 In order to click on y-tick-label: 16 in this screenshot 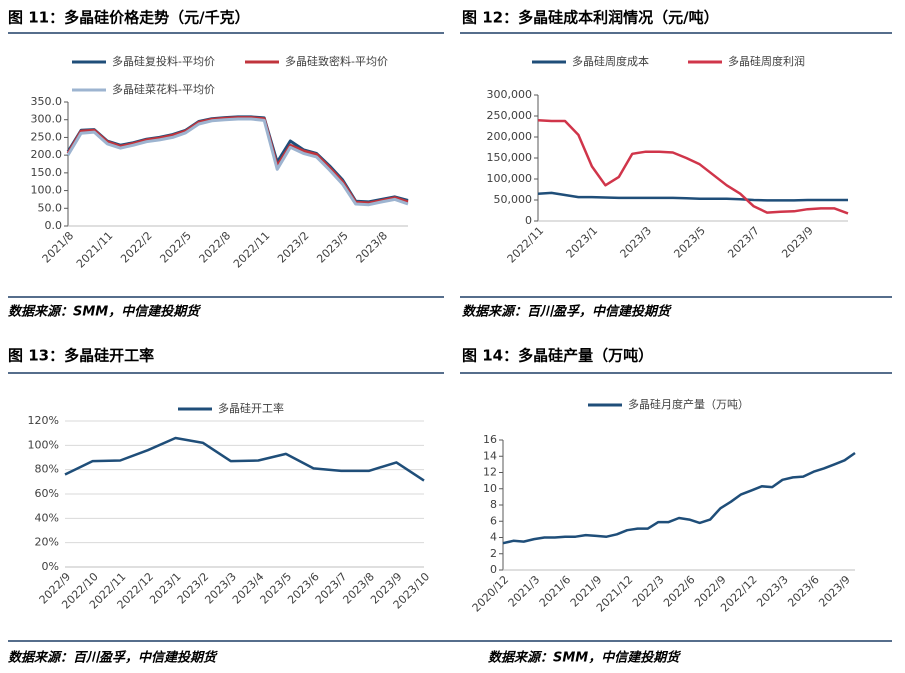, I will do `click(490, 439)`.